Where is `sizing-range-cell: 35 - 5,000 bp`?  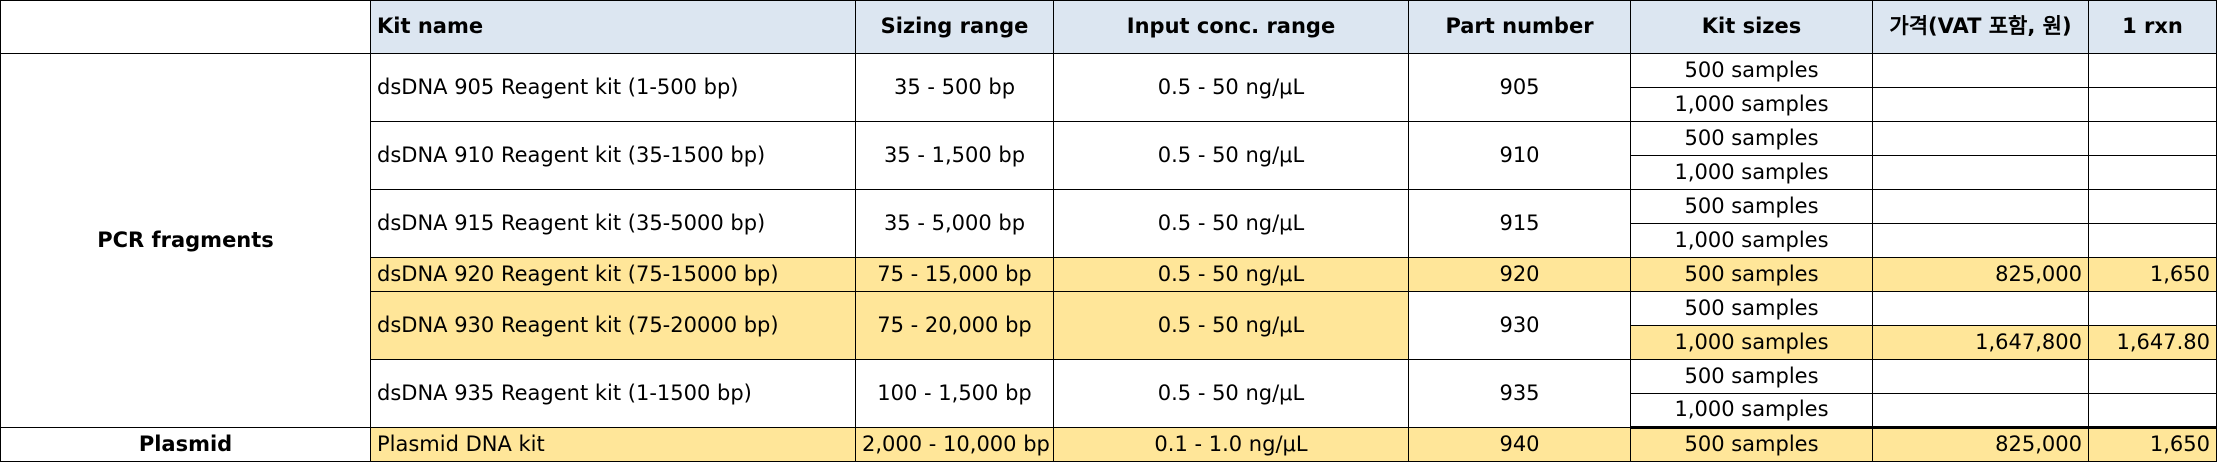
sizing-range-cell: 35 - 5,000 bp is located at coordinates (954, 223).